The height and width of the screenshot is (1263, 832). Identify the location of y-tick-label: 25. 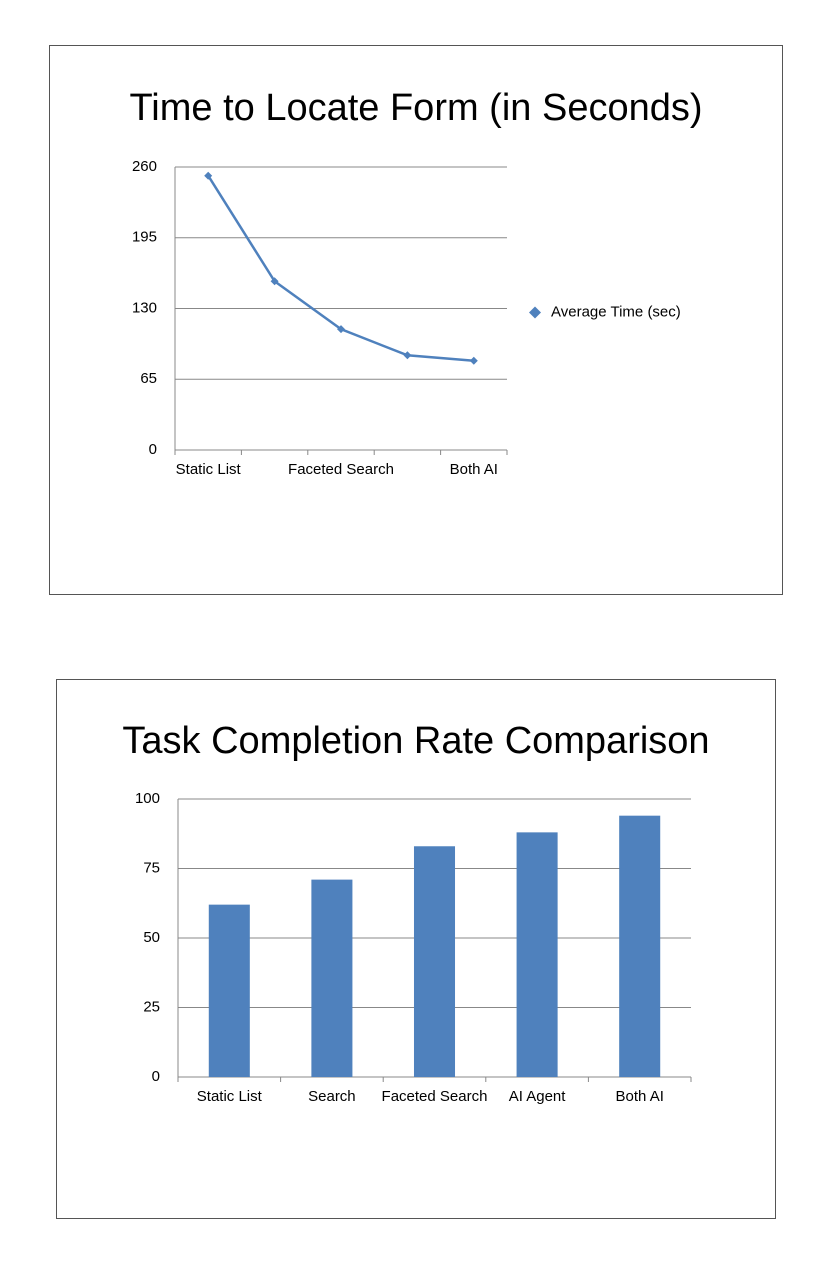
(151, 1006).